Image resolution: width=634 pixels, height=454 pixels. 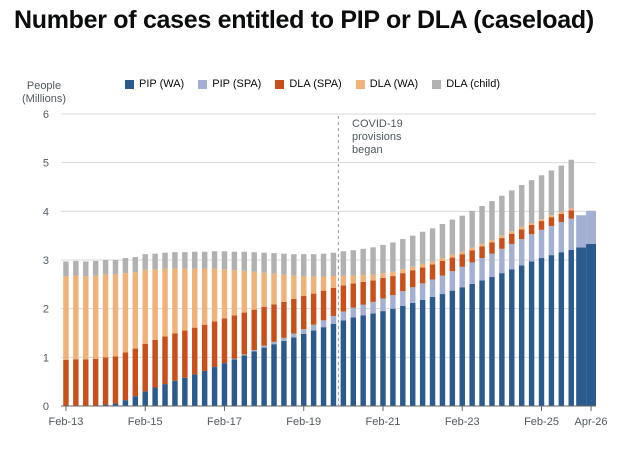 I want to click on y-tick-label: 4, so click(x=46, y=212).